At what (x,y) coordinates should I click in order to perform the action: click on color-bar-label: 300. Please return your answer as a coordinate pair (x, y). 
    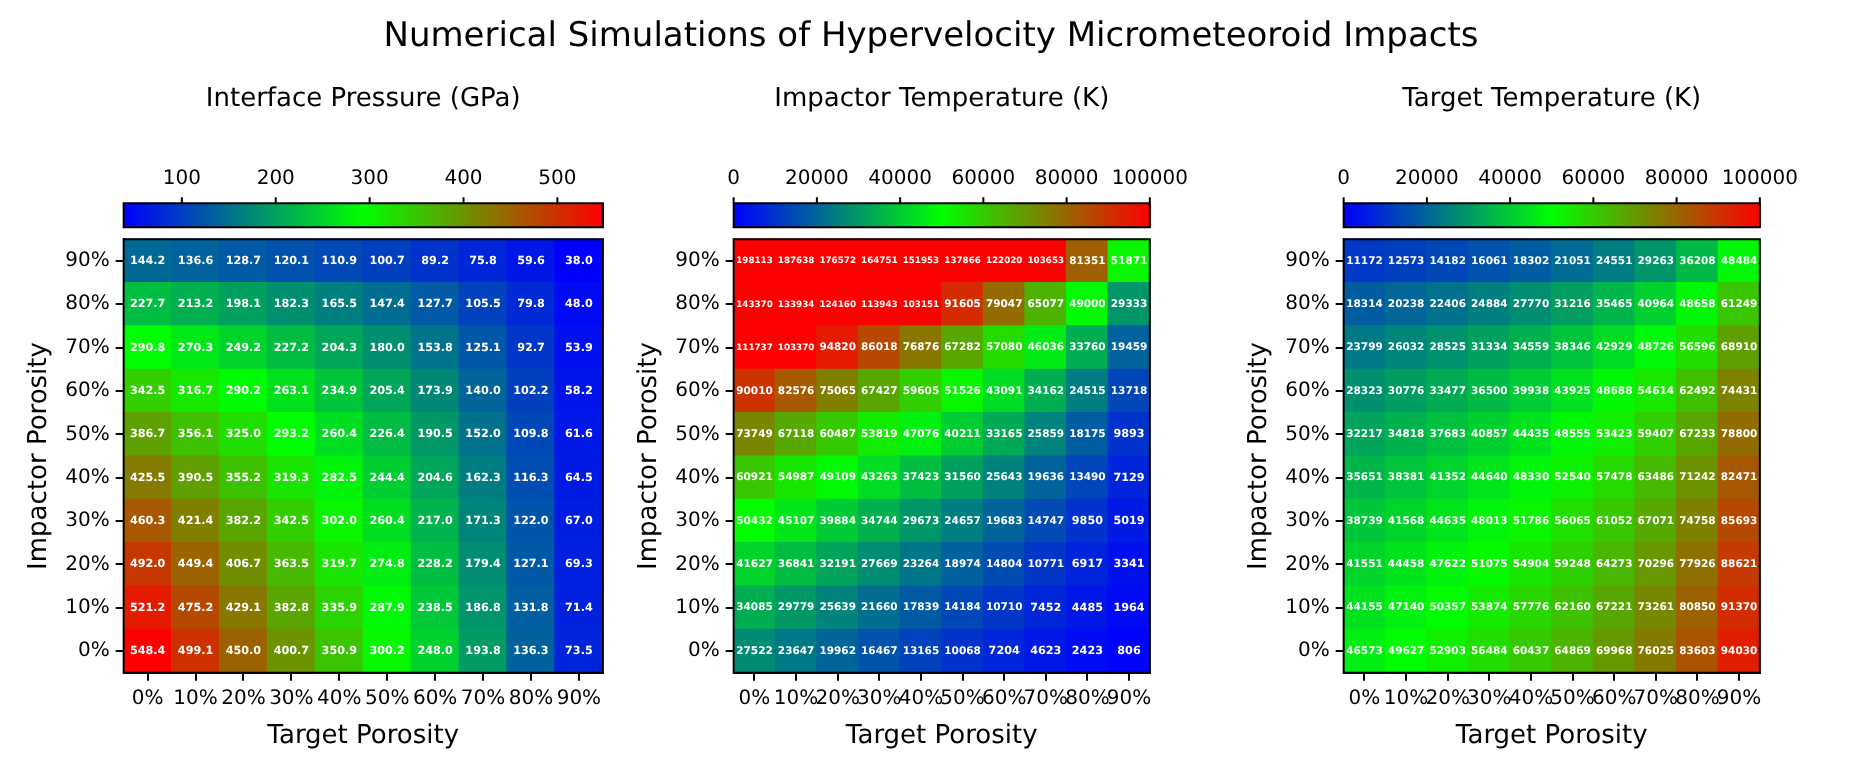
    Looking at the image, I should click on (369, 179).